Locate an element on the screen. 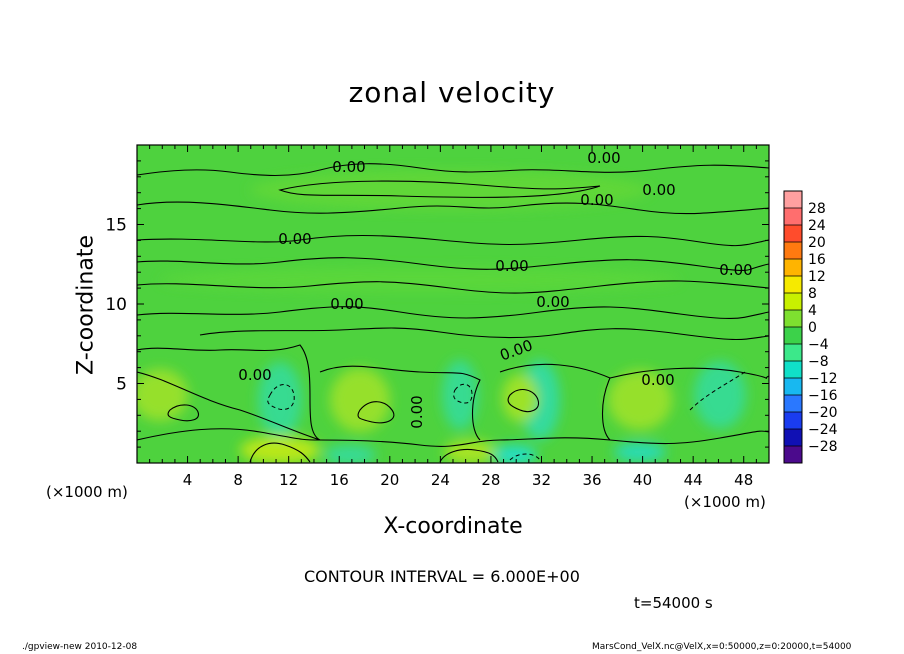 The width and height of the screenshot is (904, 654). time-label: t=54000 s is located at coordinates (673, 603).